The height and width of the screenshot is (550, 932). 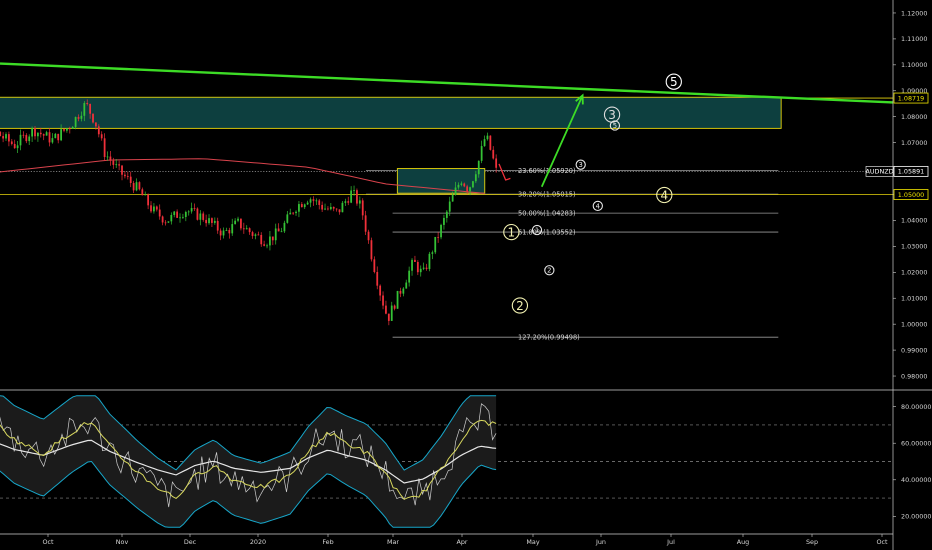 What do you see at coordinates (258, 542) in the screenshot?
I see `time-tick-label: 2020` at bounding box center [258, 542].